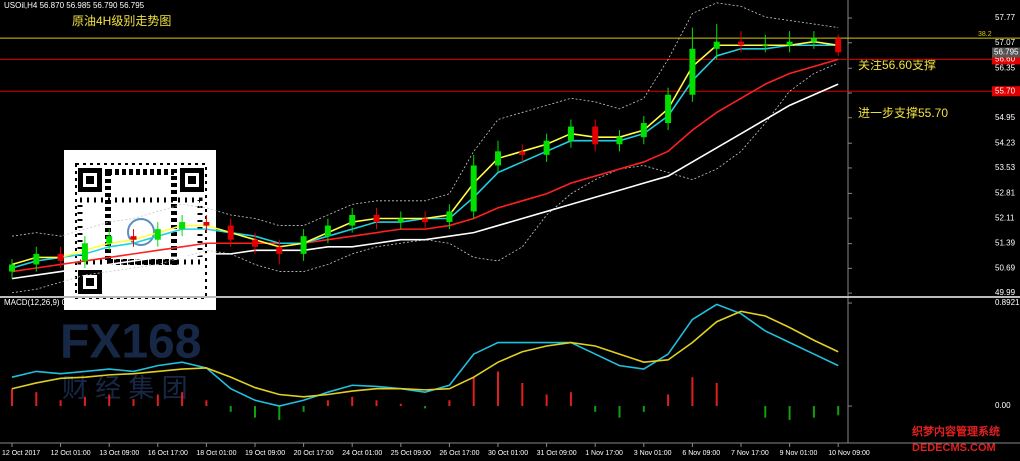 The width and height of the screenshot is (1020, 461). I want to click on y-tick-label: 53.53, so click(1005, 167).